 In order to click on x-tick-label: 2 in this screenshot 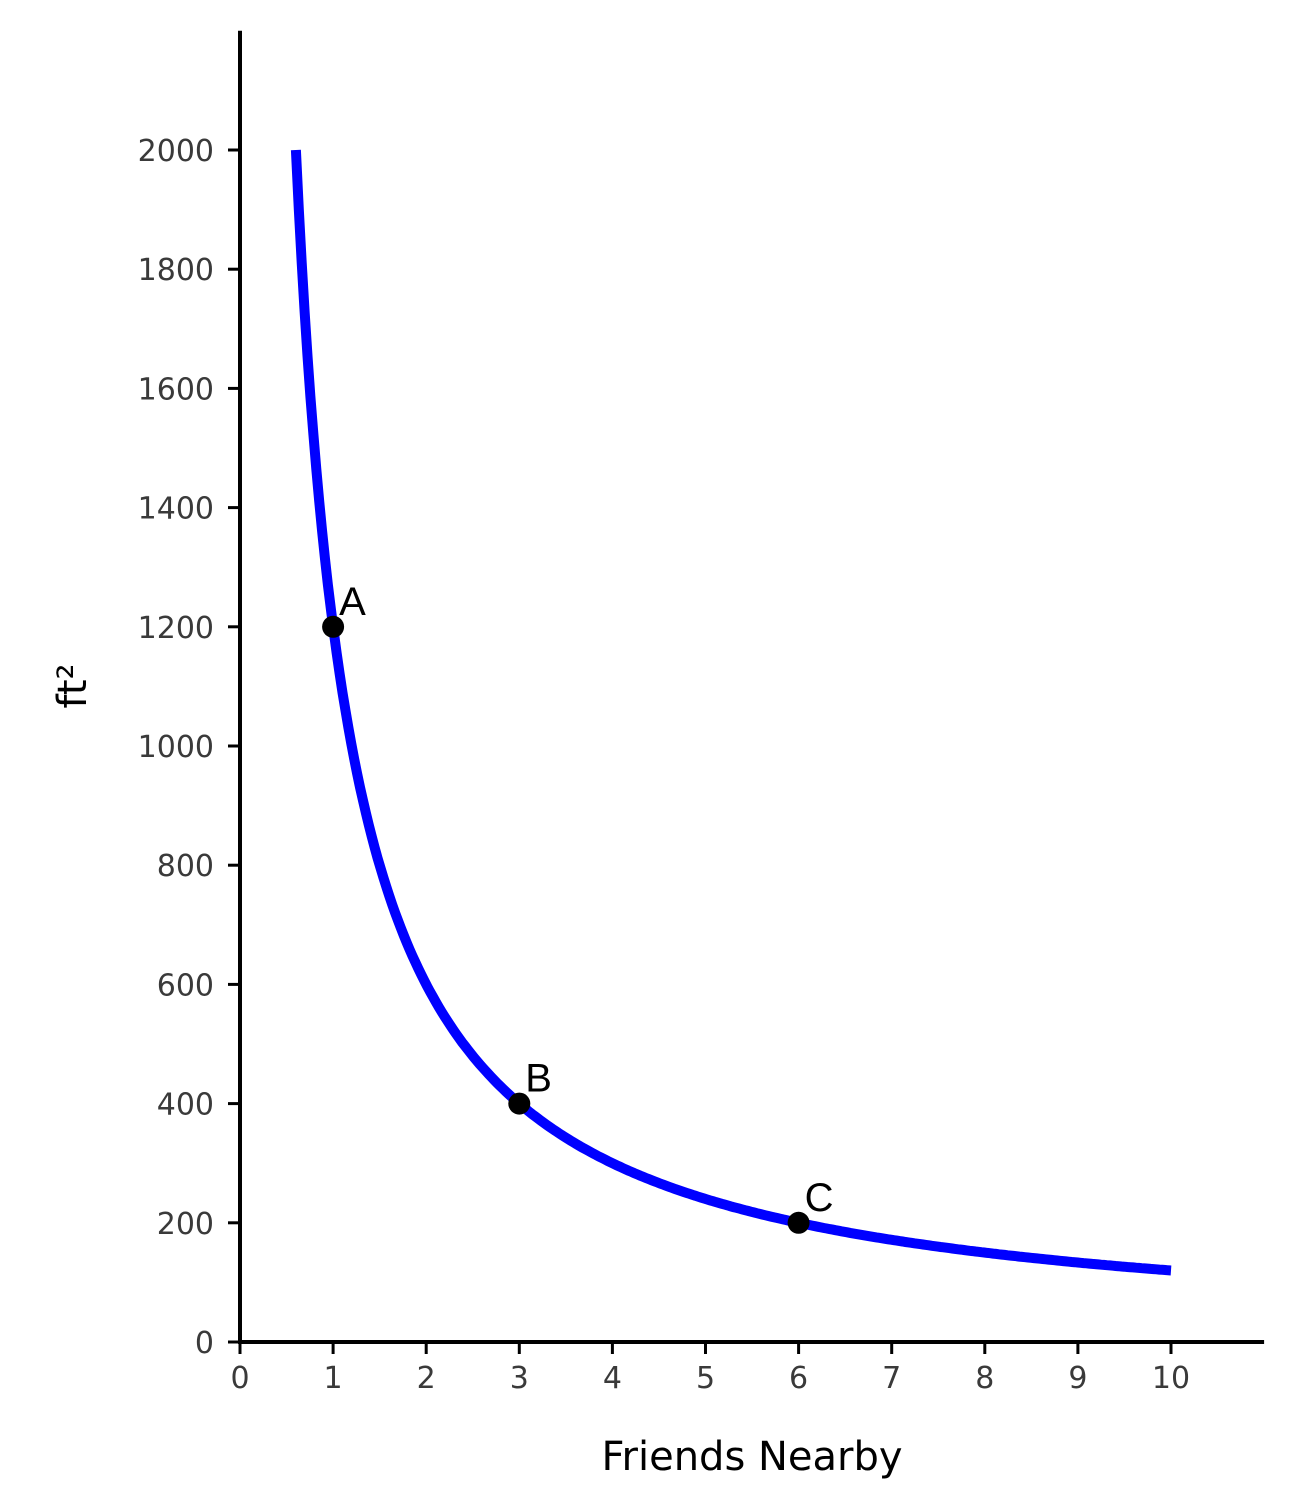, I will do `click(426, 1378)`.